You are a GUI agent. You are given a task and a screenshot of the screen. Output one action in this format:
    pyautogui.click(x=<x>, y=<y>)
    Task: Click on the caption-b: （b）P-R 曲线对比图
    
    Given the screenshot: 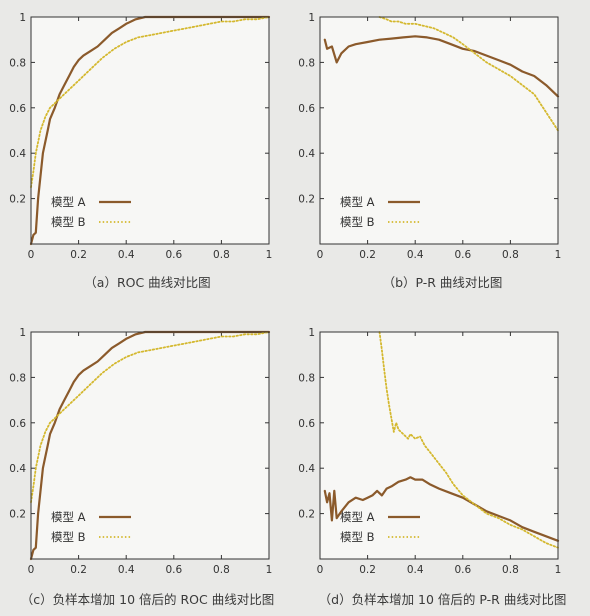 What is the action you would take?
    pyautogui.click(x=442, y=282)
    